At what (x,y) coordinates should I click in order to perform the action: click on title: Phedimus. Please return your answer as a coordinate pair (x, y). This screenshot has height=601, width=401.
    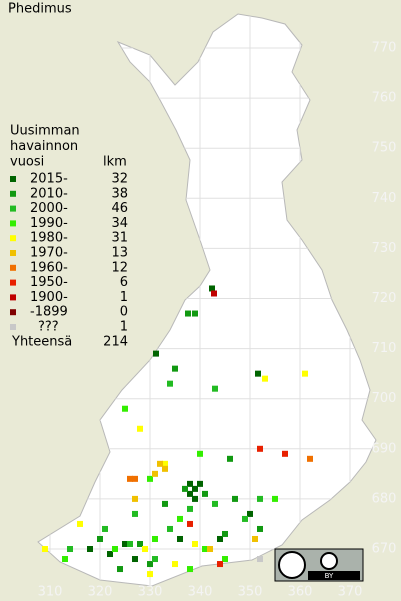
    Looking at the image, I should click on (40, 9).